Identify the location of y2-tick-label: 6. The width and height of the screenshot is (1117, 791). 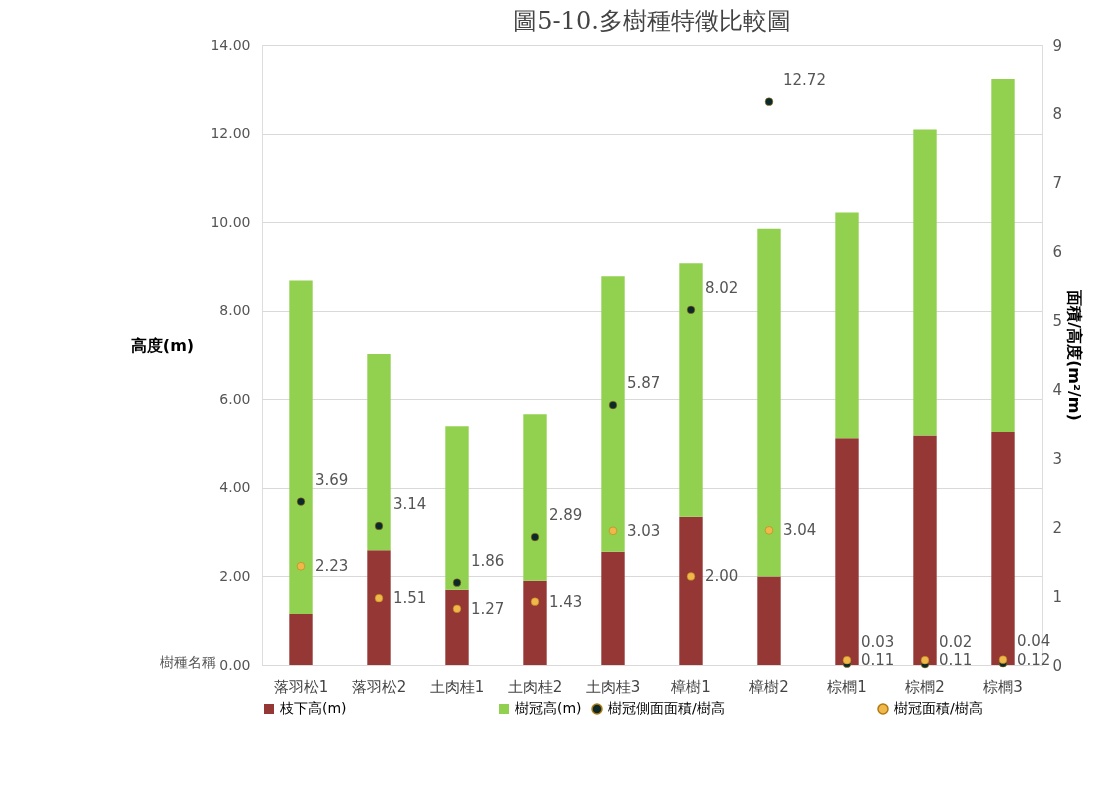
(1057, 252).